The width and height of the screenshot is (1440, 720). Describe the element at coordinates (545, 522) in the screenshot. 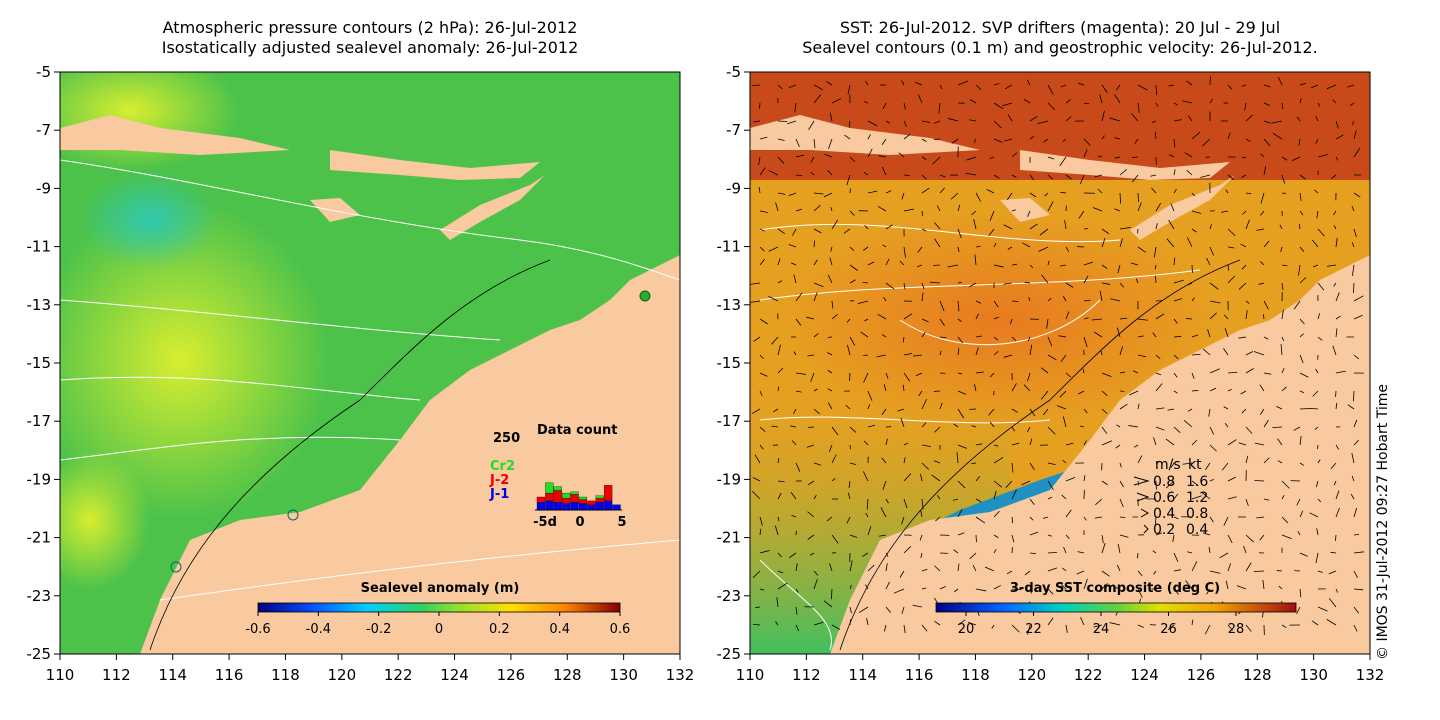

I see `inset-xlabel: -5d` at that location.